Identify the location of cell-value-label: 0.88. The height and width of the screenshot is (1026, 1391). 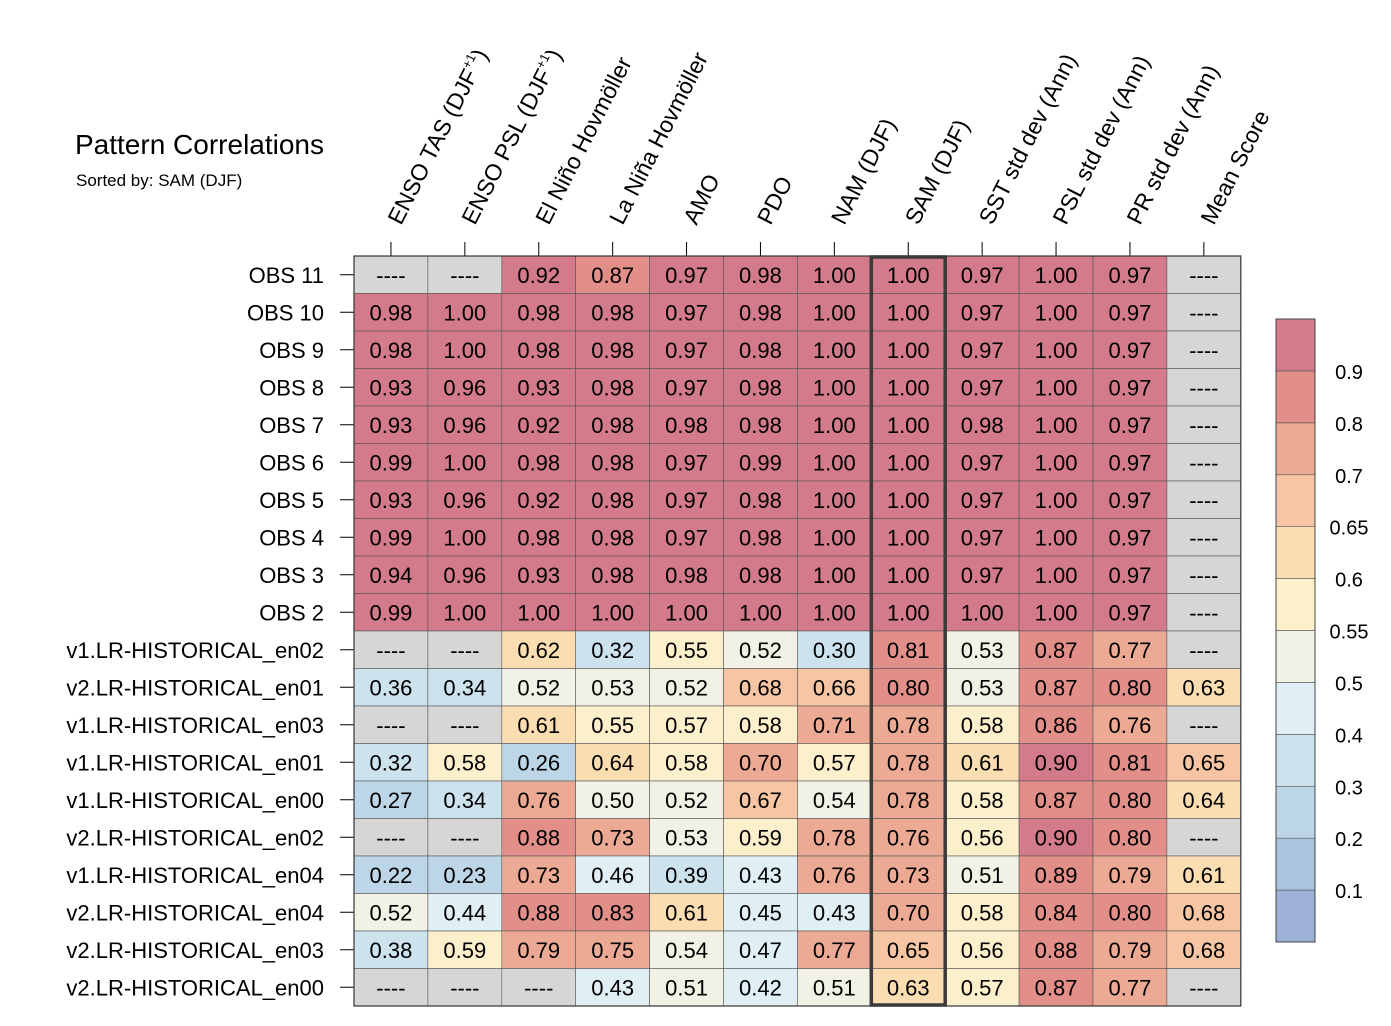
(538, 837).